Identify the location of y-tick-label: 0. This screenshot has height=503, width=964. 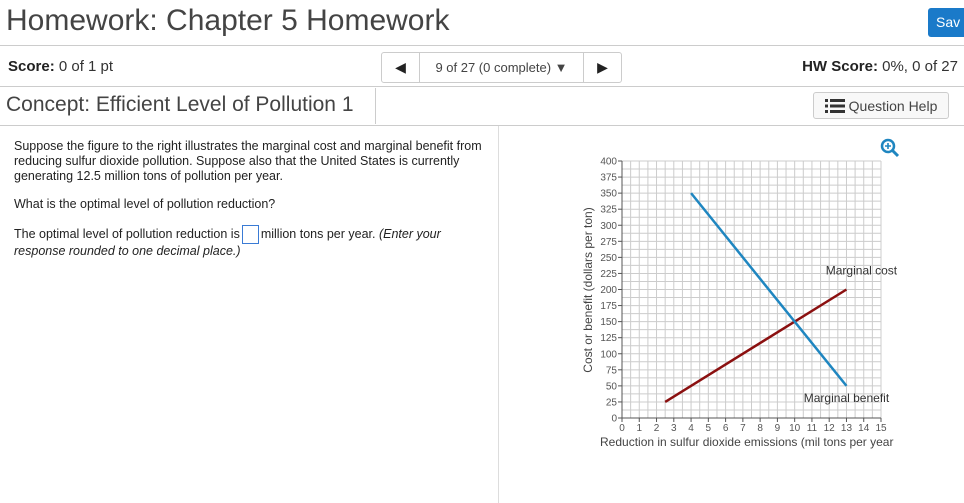
(614, 419).